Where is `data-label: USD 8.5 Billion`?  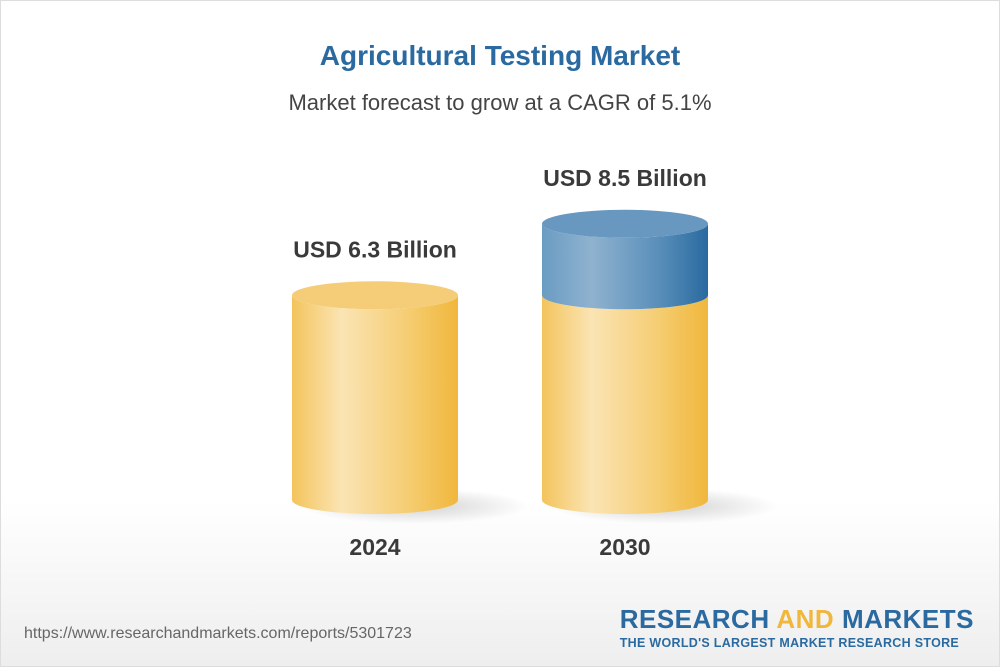 data-label: USD 8.5 Billion is located at coordinates (625, 178).